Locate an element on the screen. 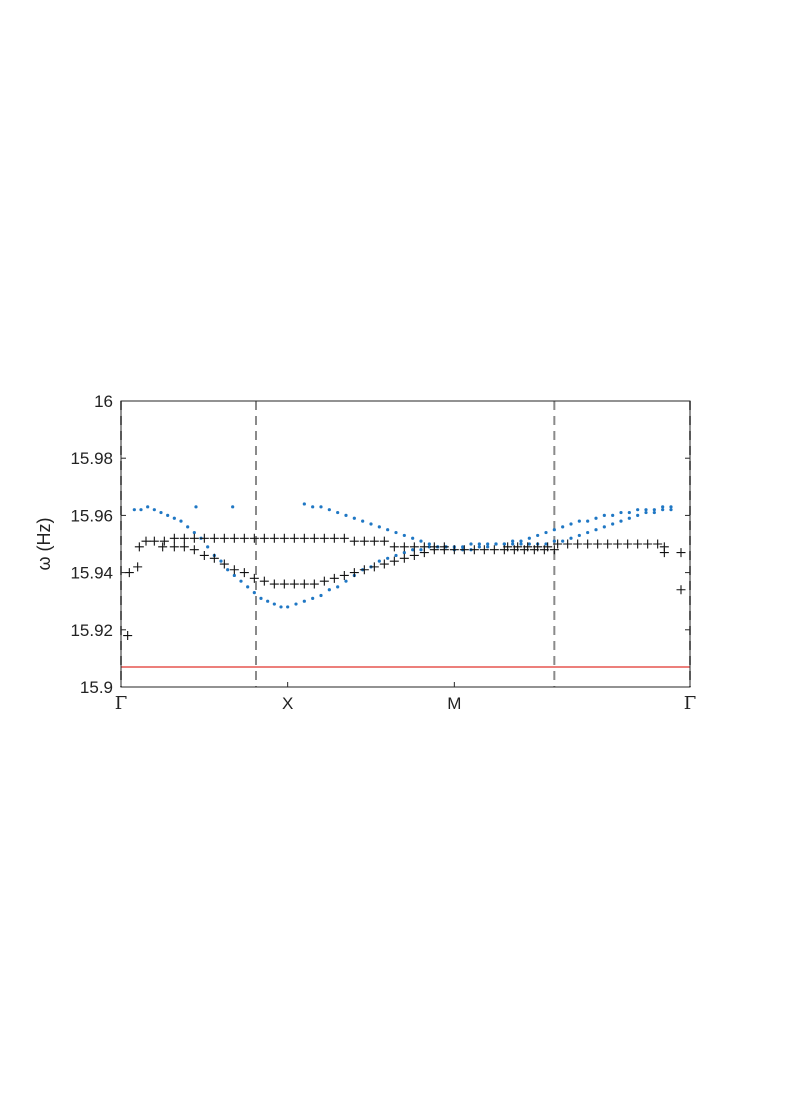 This screenshot has width=785, height=1111. plus-series is located at coordinates (404, 587).